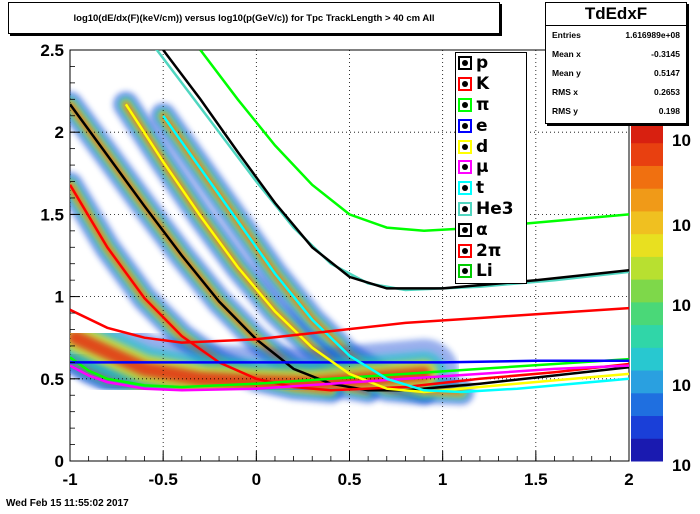  Describe the element at coordinates (52, 50) in the screenshot. I see `y-tick-label: 2.5` at that location.